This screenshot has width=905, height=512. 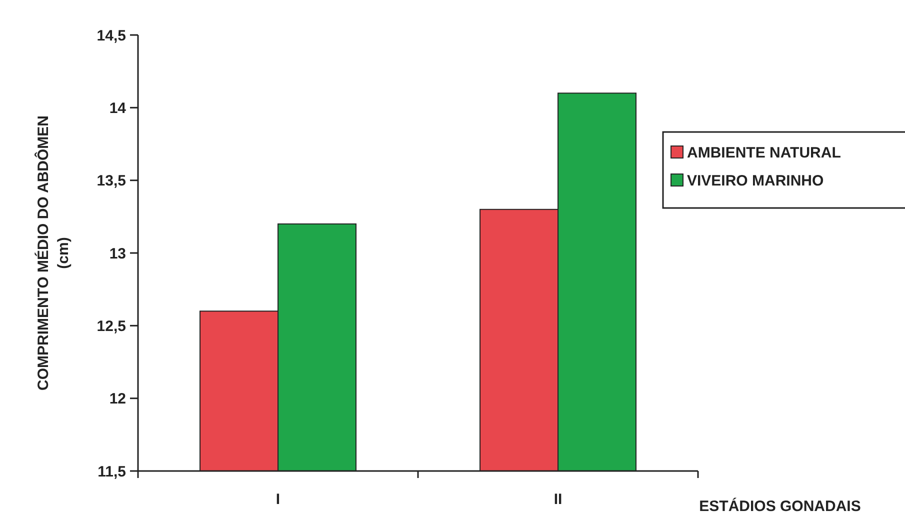 I want to click on x-tick-label: I, so click(x=278, y=499).